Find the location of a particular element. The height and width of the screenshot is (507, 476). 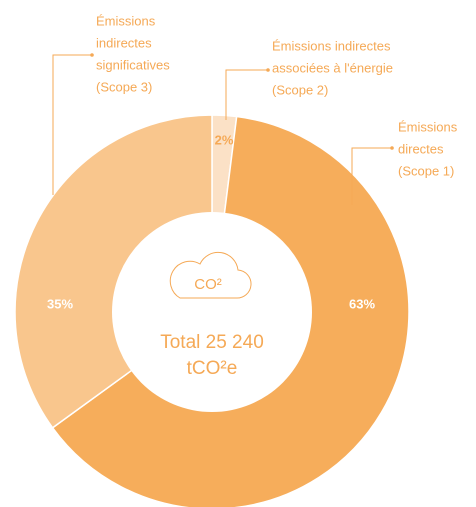

legend-label: Émissions indirectes is located at coordinates (331, 45).